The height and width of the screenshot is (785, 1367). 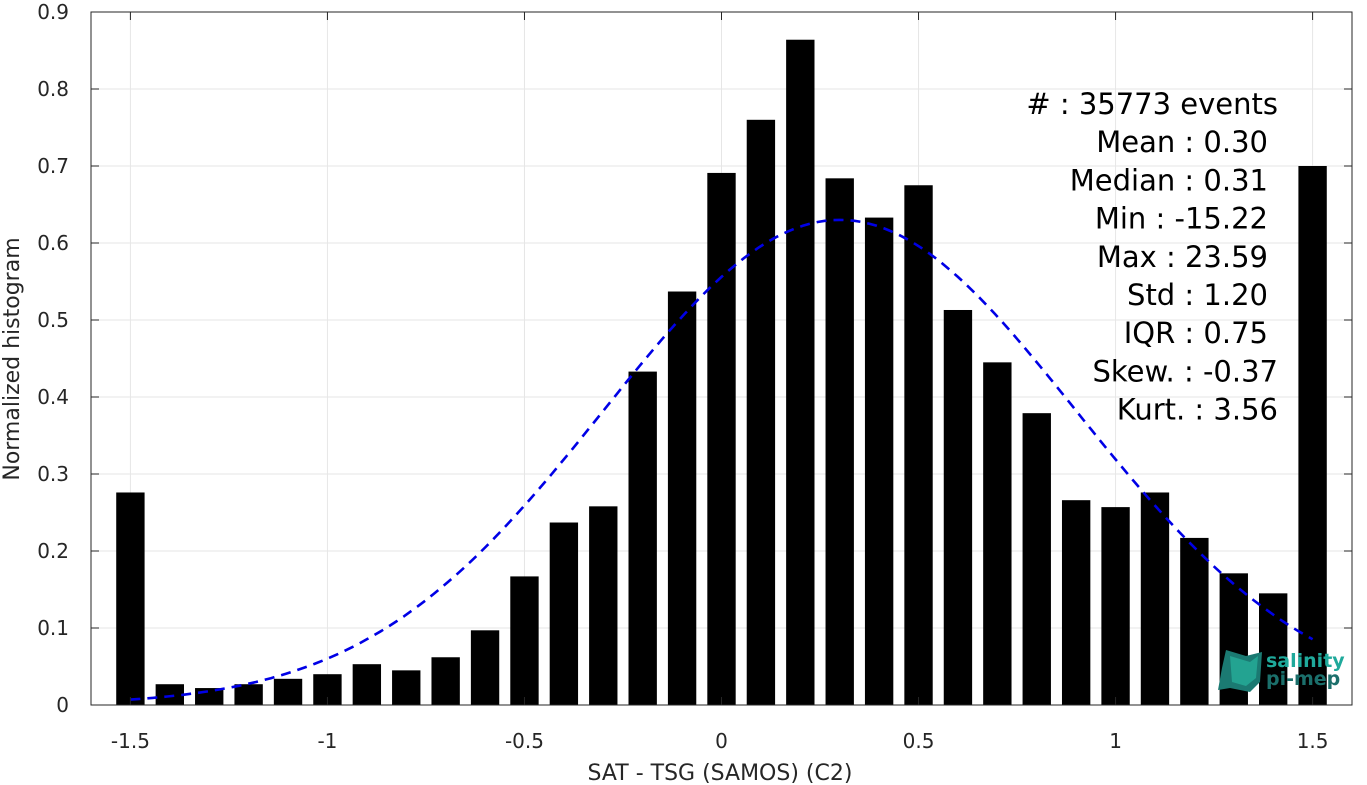 What do you see at coordinates (1197, 295) in the screenshot?
I see `stats-line: Std : 1.20` at bounding box center [1197, 295].